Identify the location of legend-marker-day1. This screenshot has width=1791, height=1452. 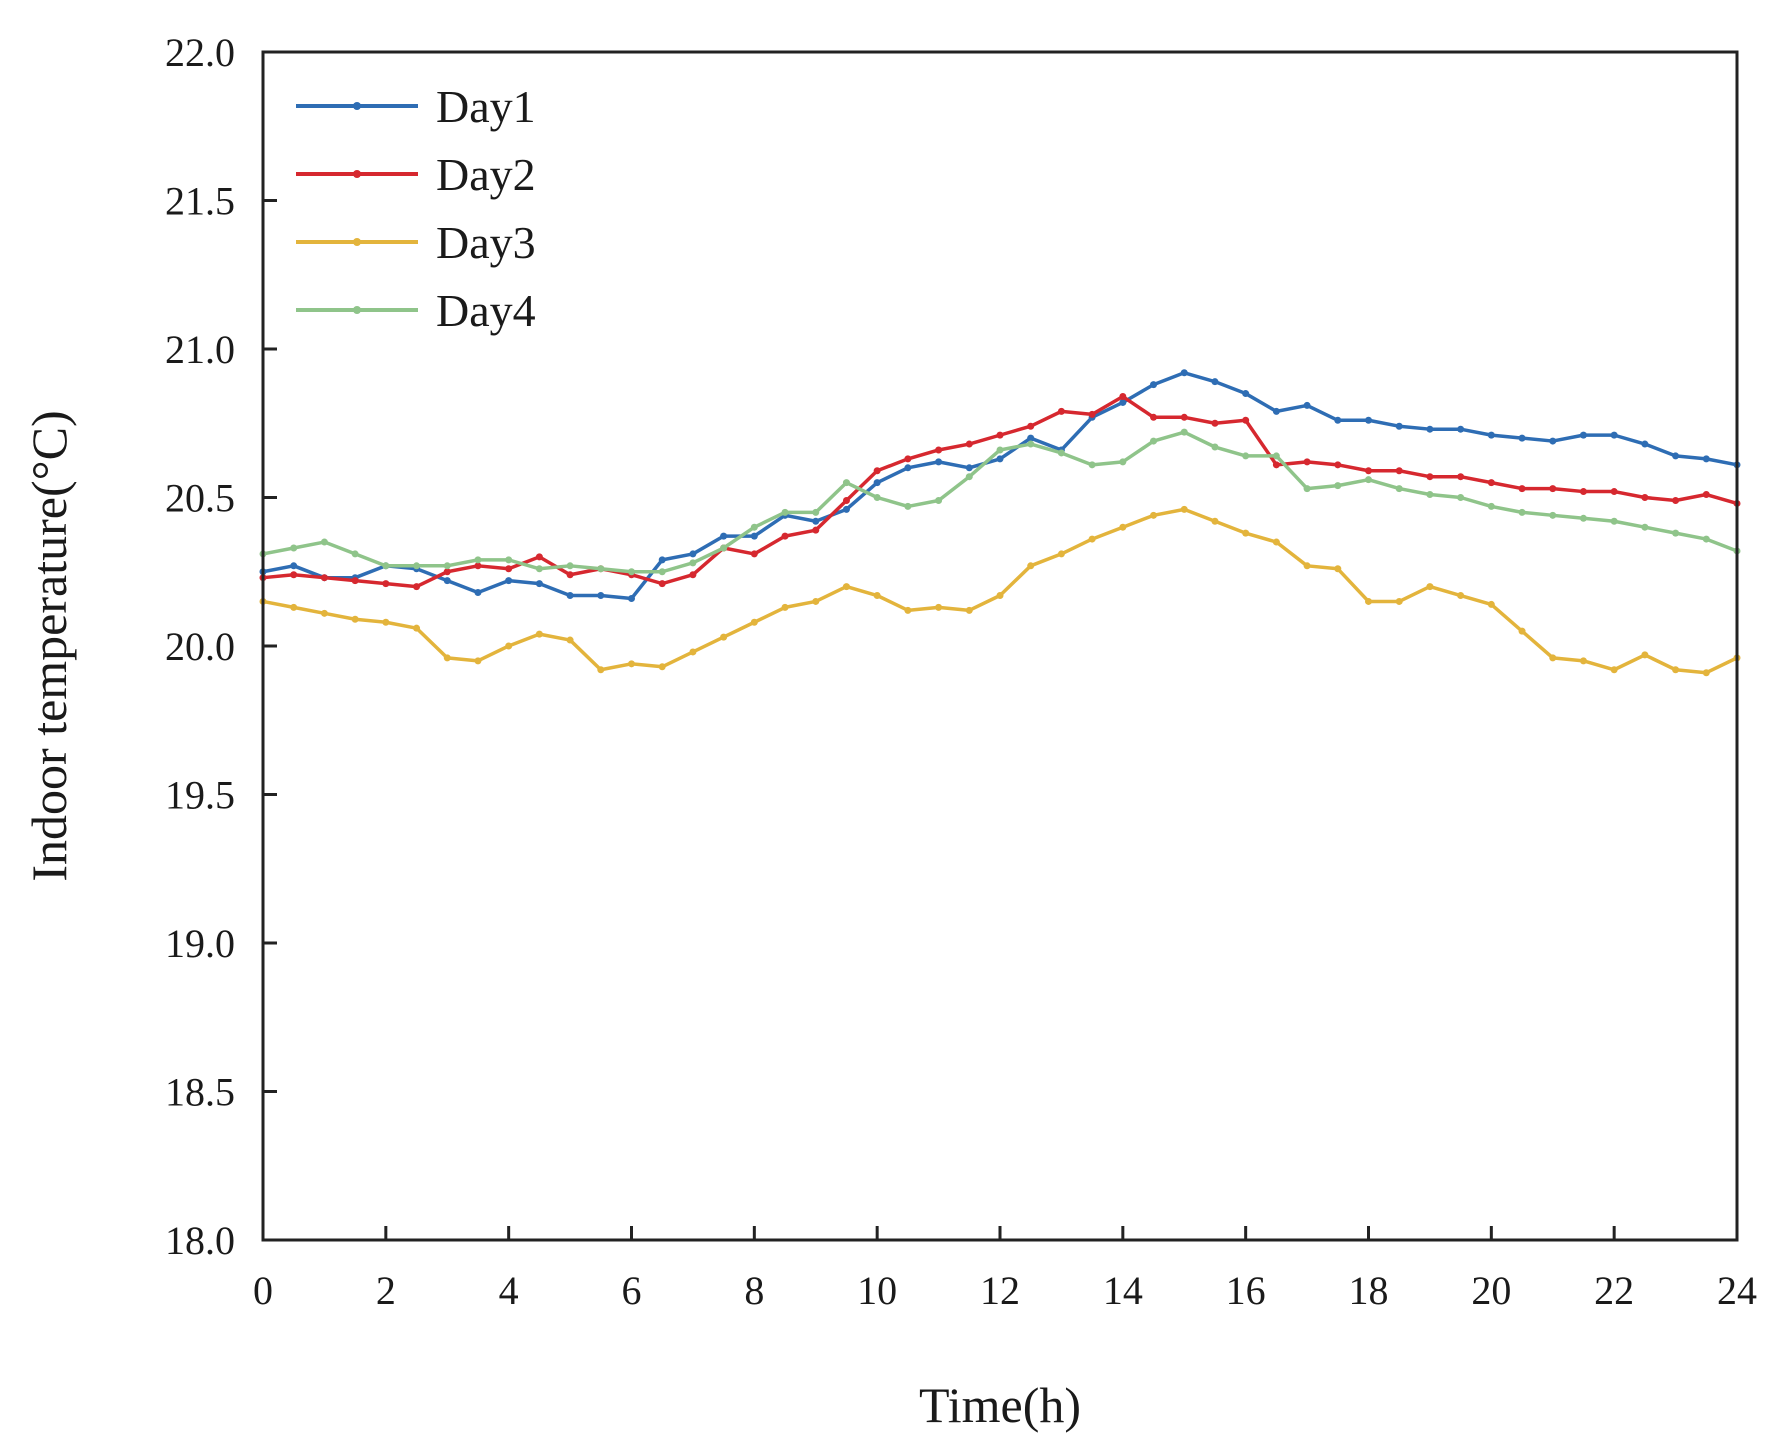
(357, 106).